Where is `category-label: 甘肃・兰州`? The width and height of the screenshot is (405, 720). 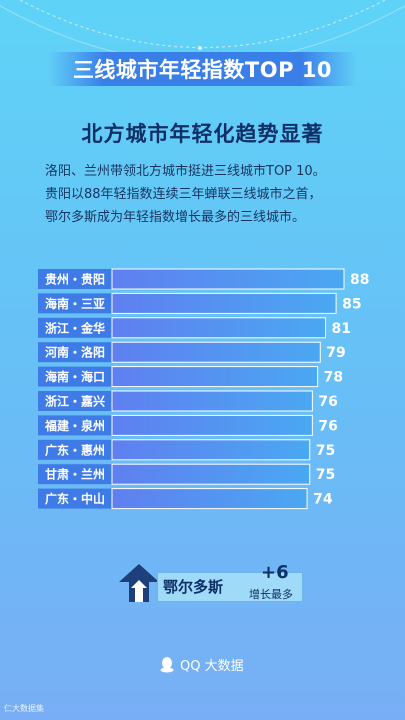
category-label: 甘肃・兰州 is located at coordinates (75, 474).